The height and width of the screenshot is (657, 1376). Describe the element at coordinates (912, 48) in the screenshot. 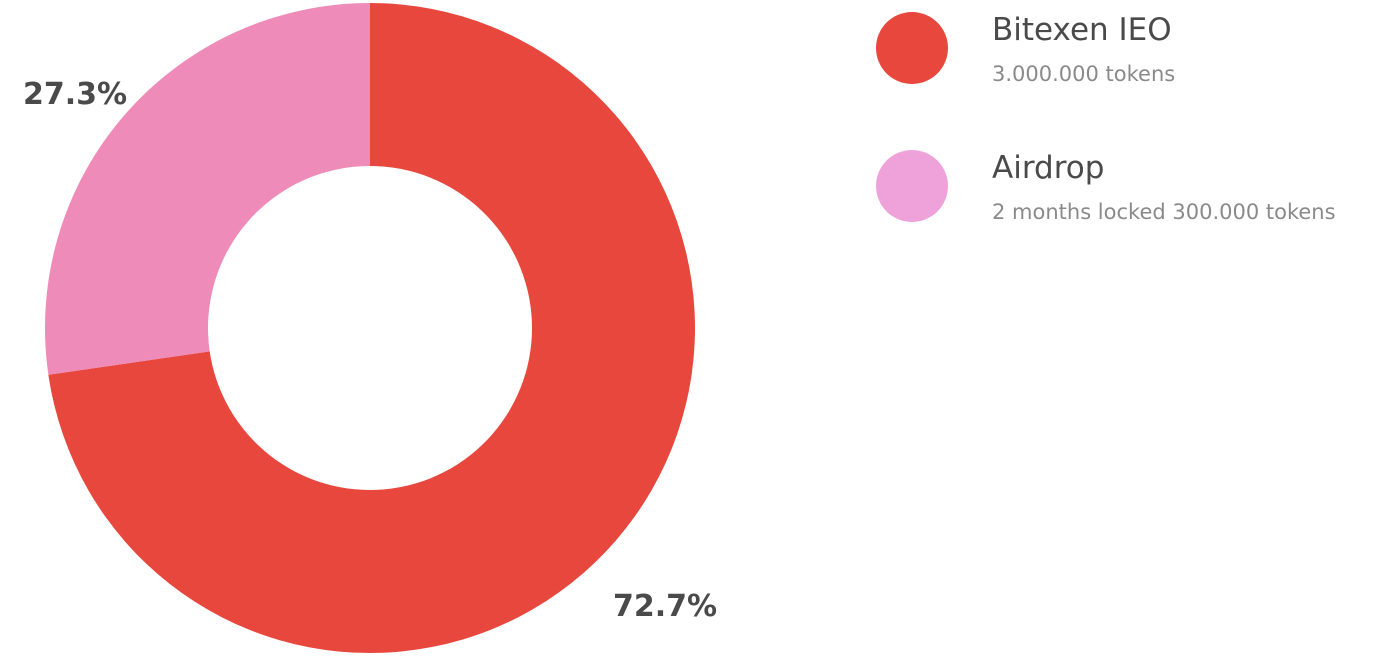

I see `legend-swatch-bitexen-ieo` at that location.